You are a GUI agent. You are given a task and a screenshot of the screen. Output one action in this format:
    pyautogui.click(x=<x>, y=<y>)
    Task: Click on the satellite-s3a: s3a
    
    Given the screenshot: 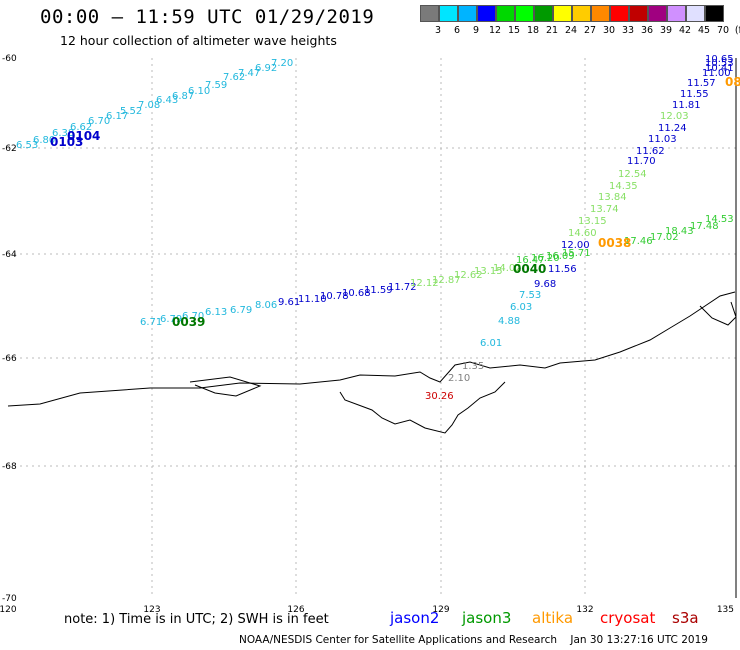 What is the action you would take?
    pyautogui.click(x=685, y=618)
    